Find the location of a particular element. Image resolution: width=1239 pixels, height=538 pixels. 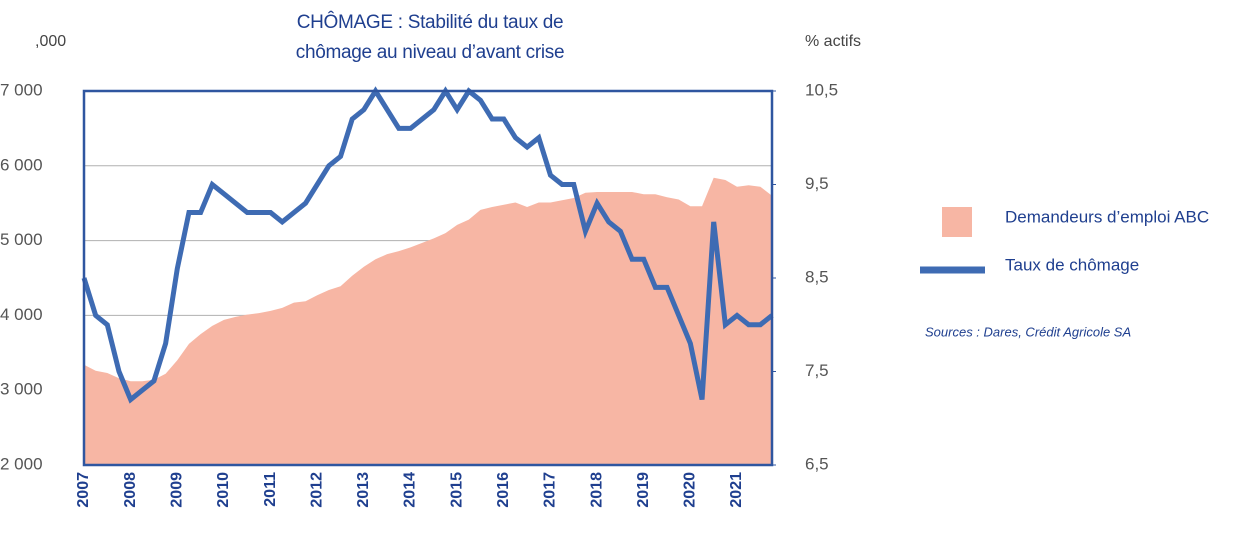

x-tick-label: 2017 is located at coordinates (550, 490).